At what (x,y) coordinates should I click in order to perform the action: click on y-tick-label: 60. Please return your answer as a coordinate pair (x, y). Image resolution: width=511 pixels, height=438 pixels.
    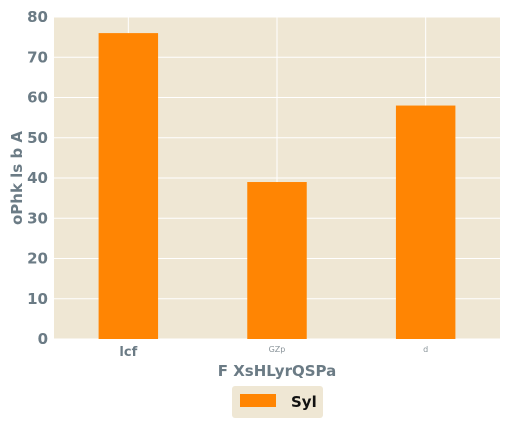
    Looking at the image, I should click on (37, 98).